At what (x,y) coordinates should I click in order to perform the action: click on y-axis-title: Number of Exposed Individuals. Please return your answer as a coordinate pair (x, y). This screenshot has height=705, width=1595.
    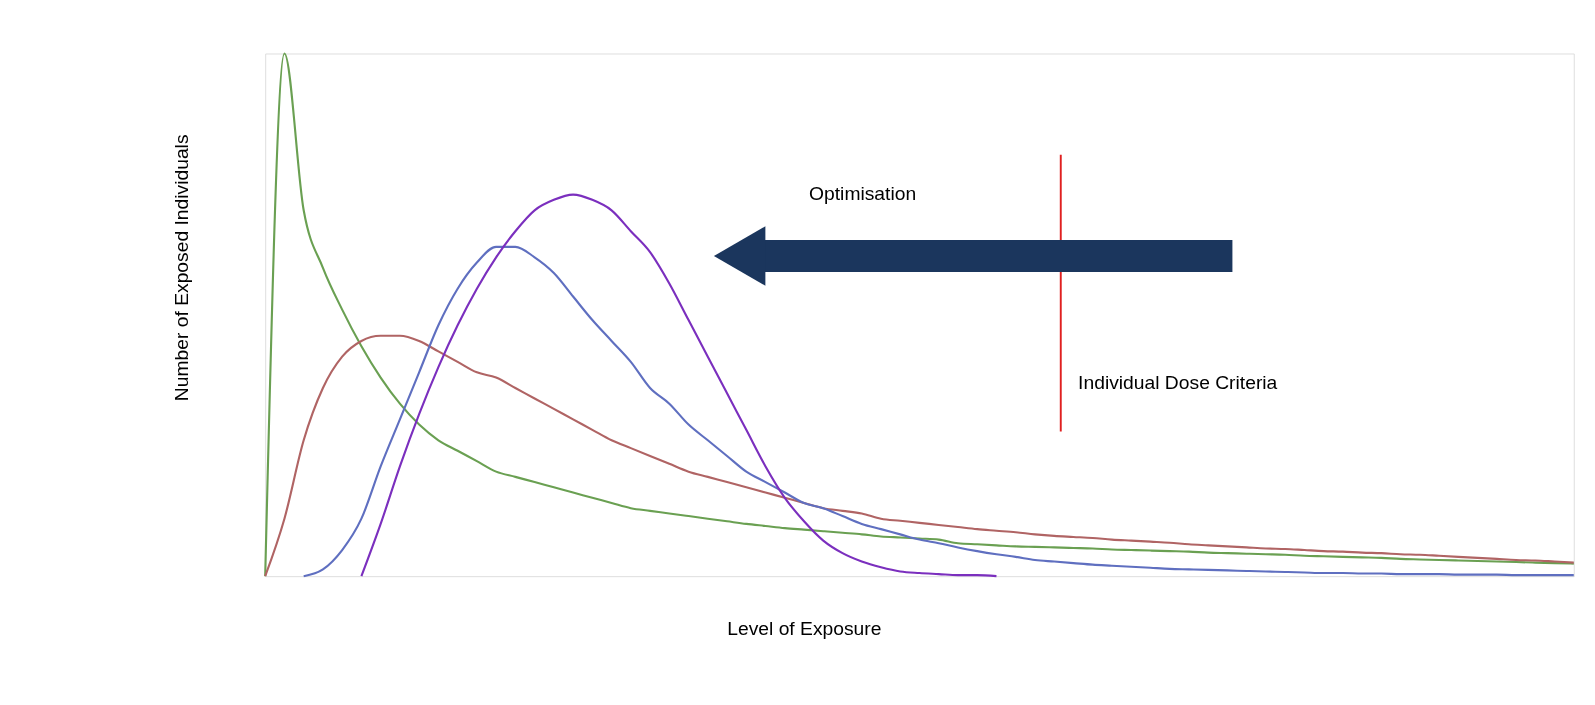
    Looking at the image, I should click on (182, 268).